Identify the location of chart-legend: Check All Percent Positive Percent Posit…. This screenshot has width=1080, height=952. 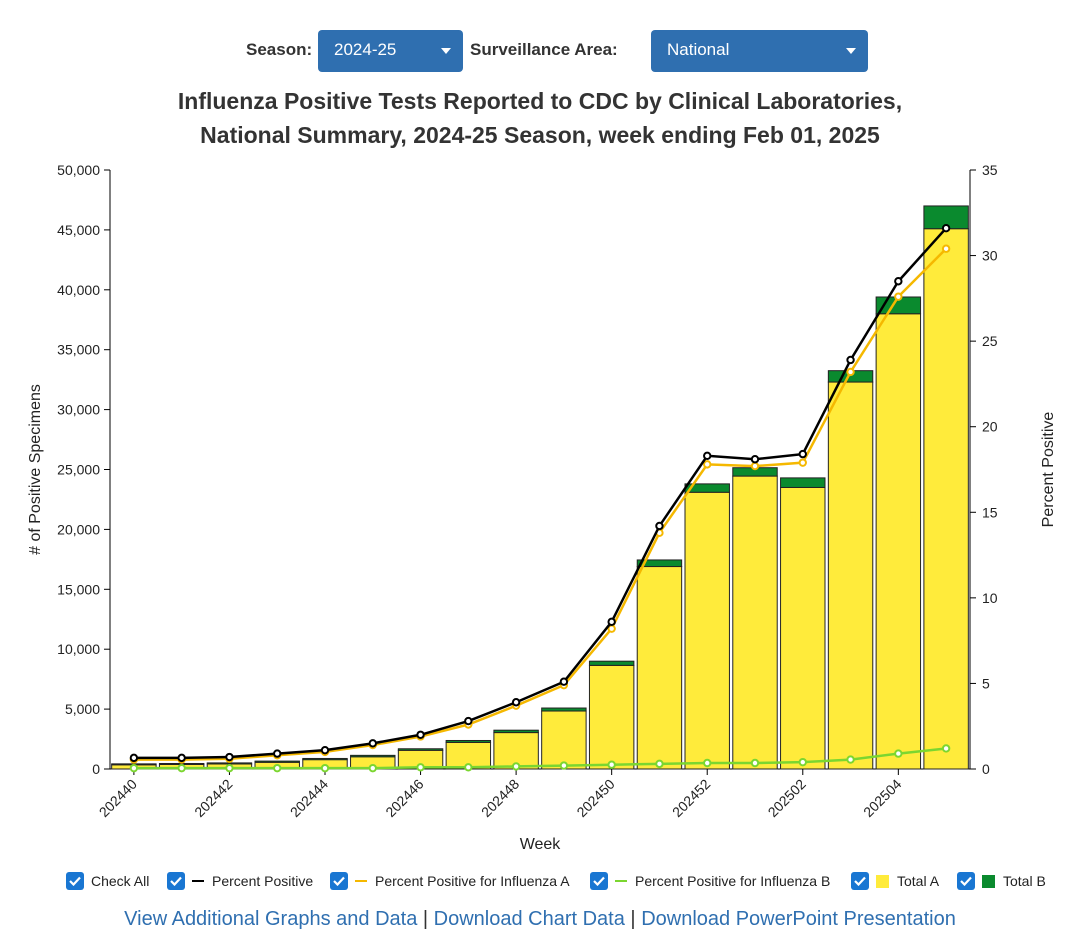
(540, 881).